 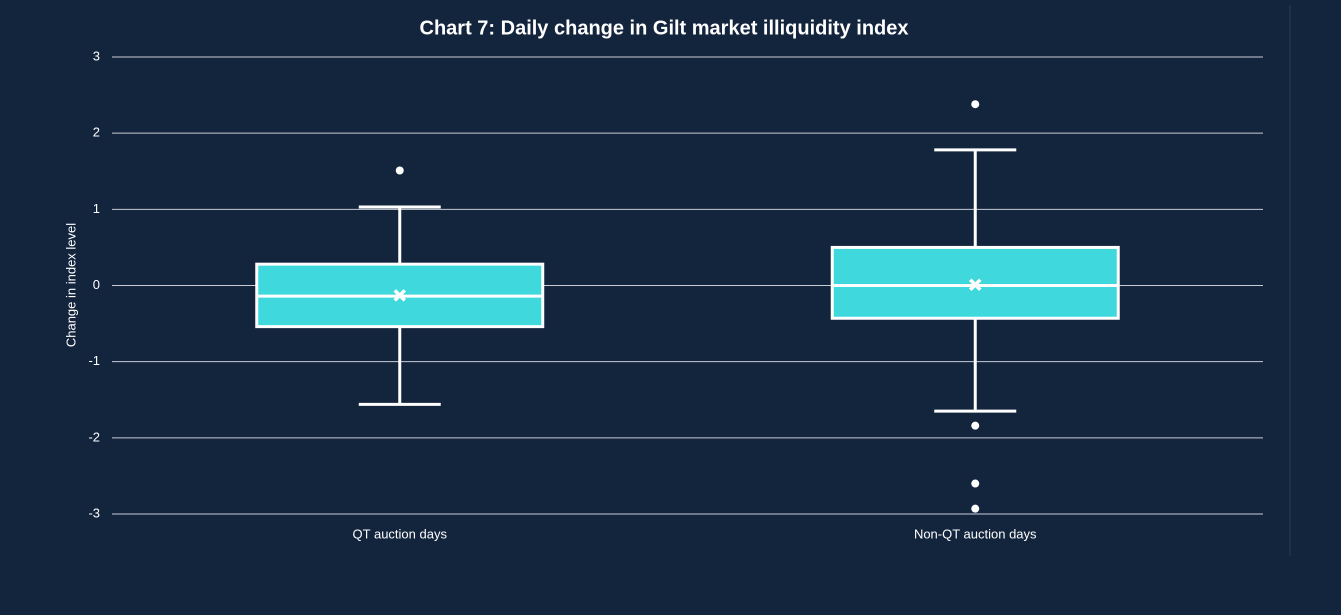 I want to click on y-tick-label: 0, so click(x=96, y=284).